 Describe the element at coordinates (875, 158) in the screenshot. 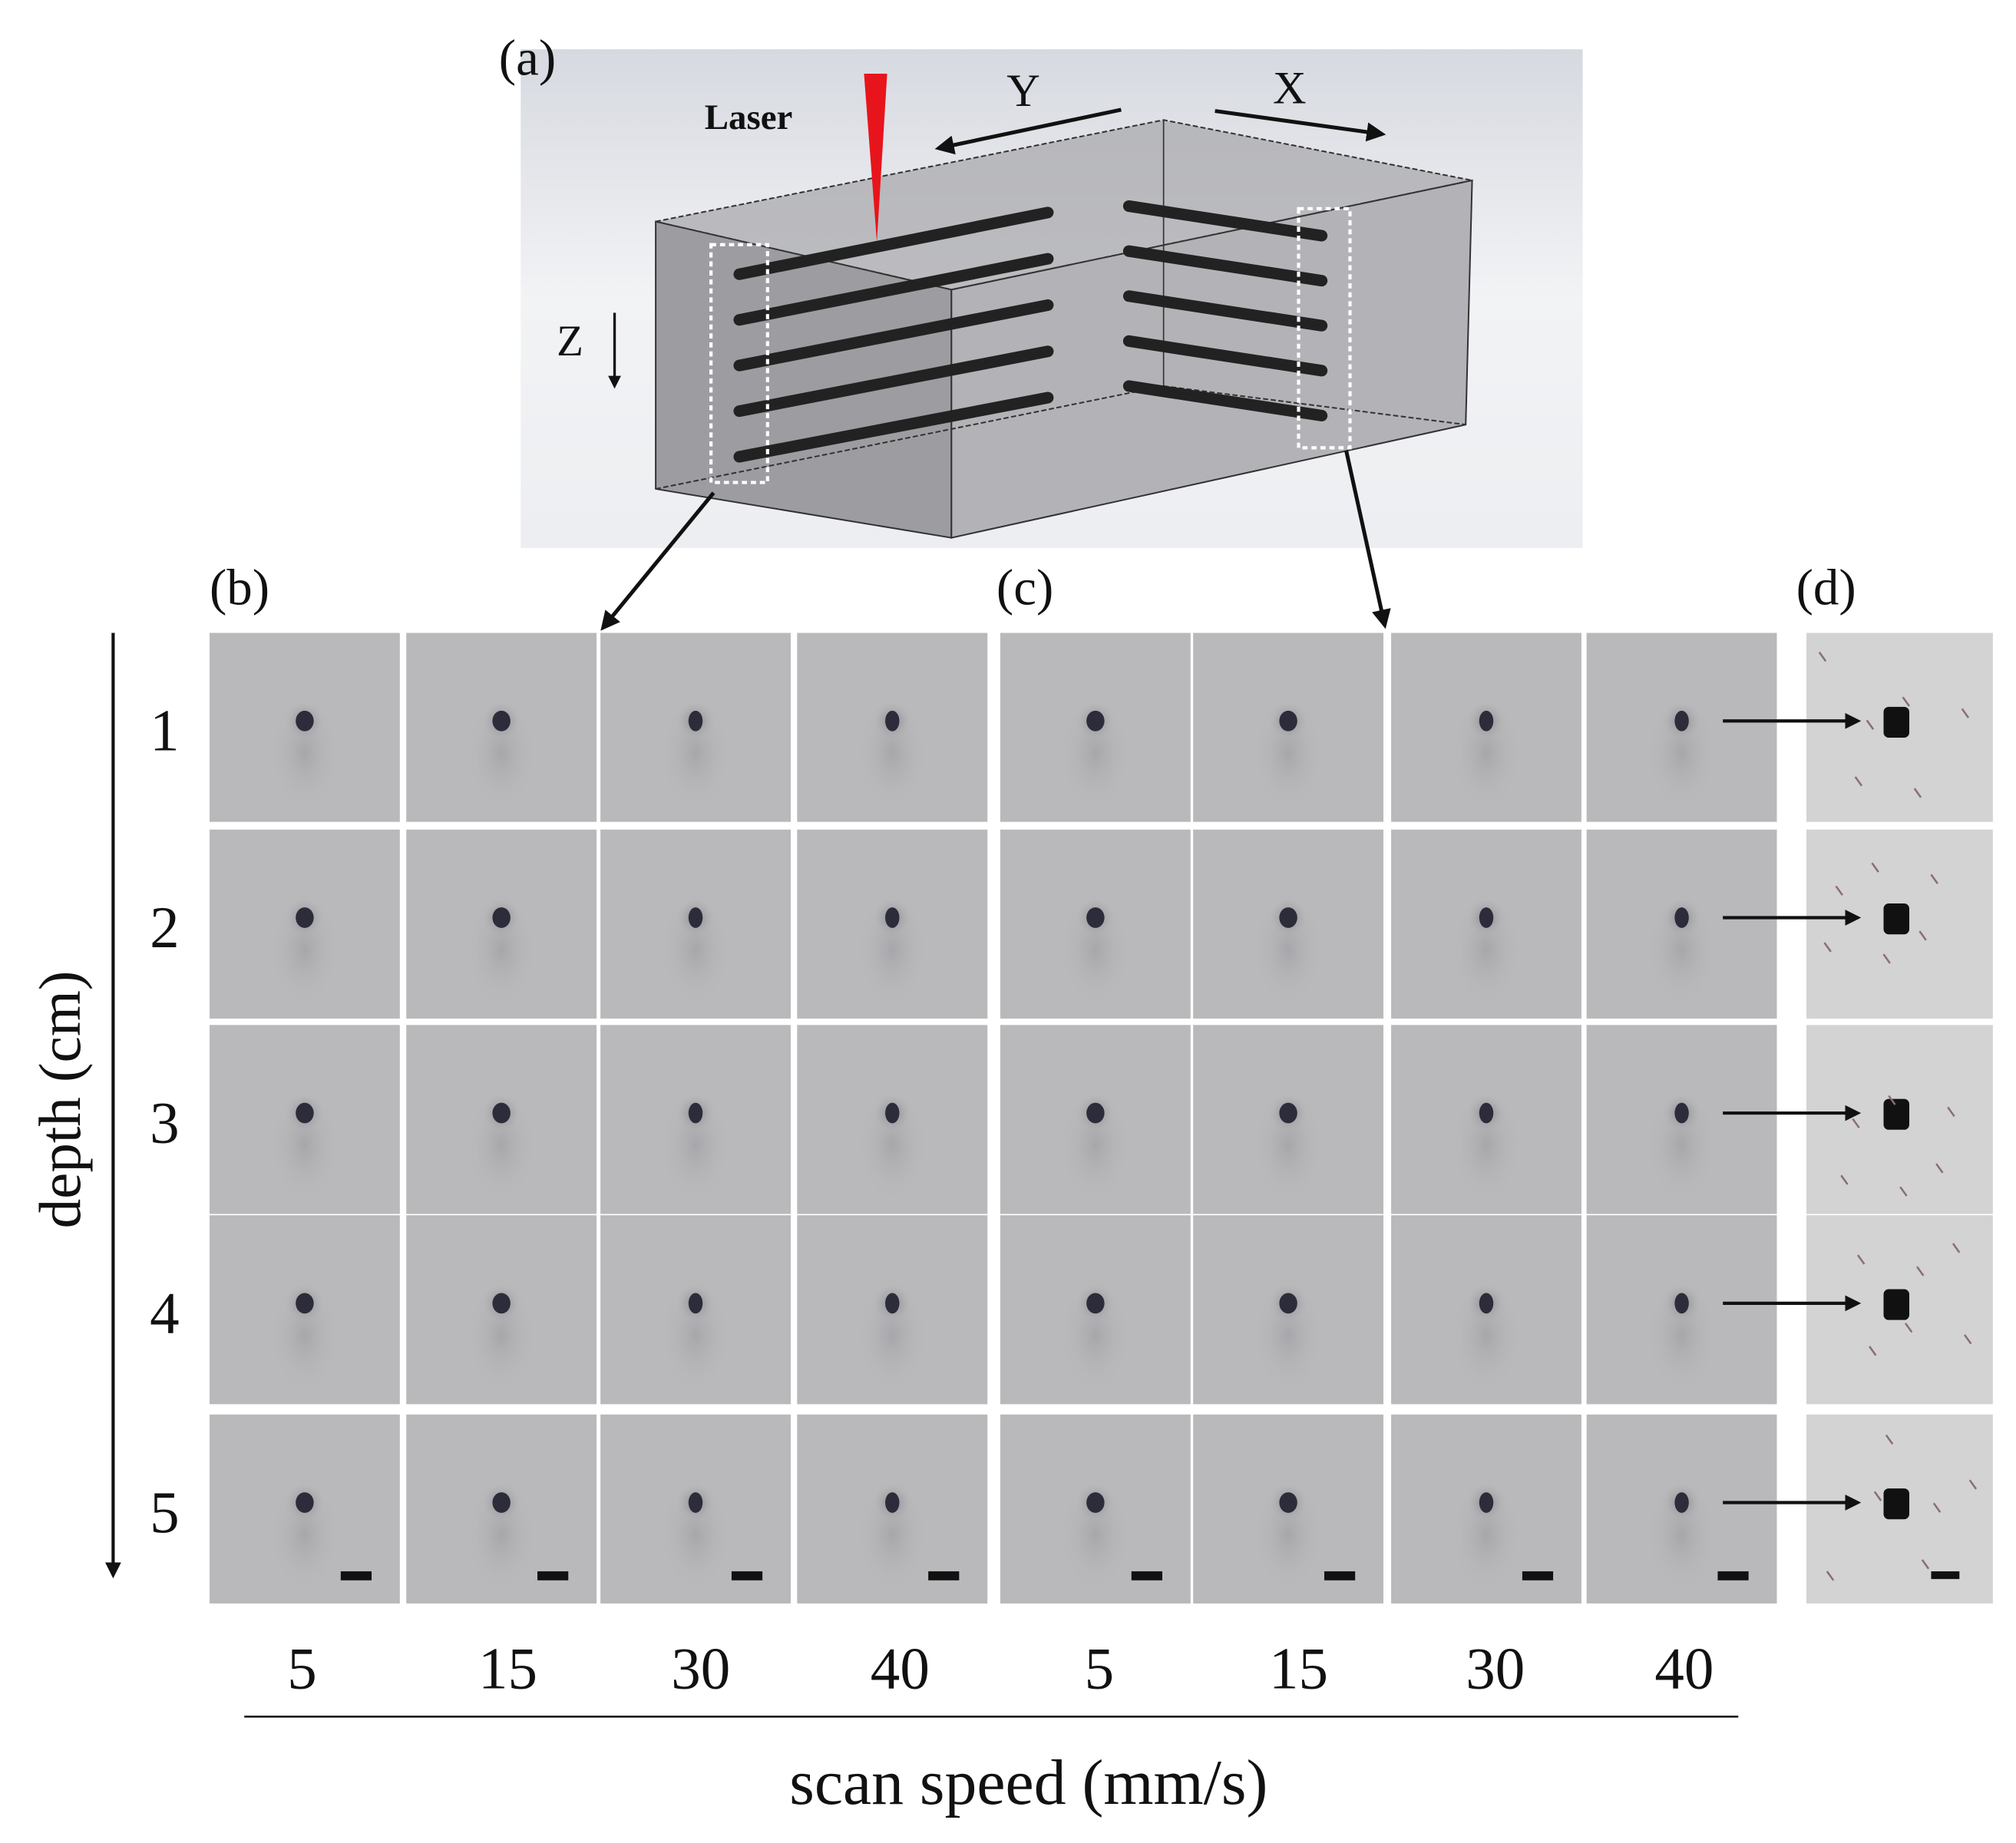

I see `laser-beam-icon` at that location.